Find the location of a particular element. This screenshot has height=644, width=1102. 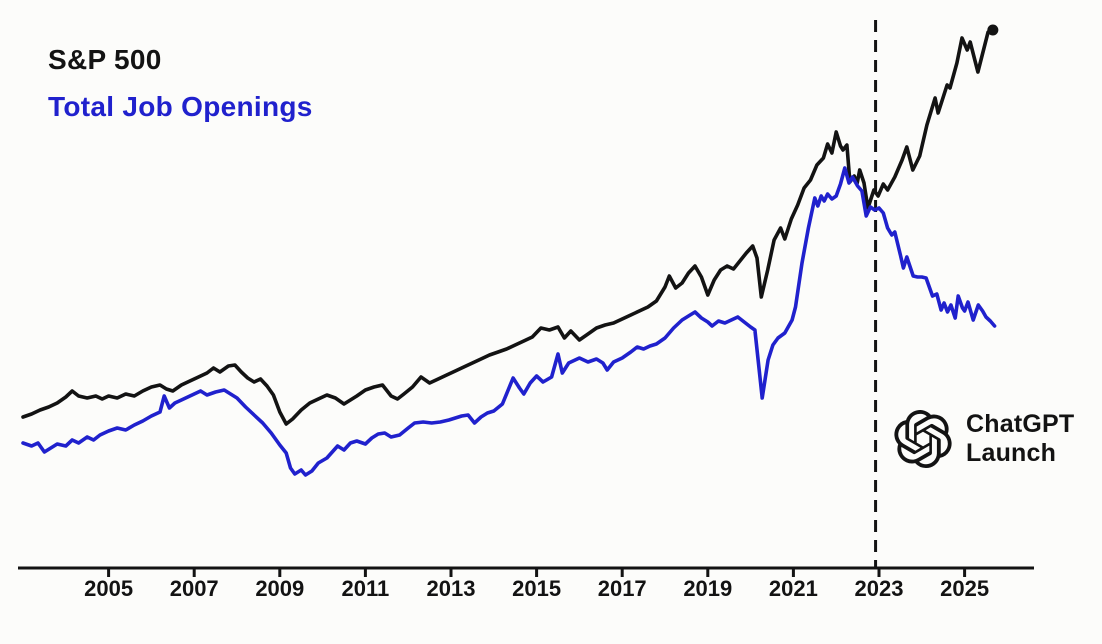

legend-sp500-label: S&P 500 is located at coordinates (105, 59).